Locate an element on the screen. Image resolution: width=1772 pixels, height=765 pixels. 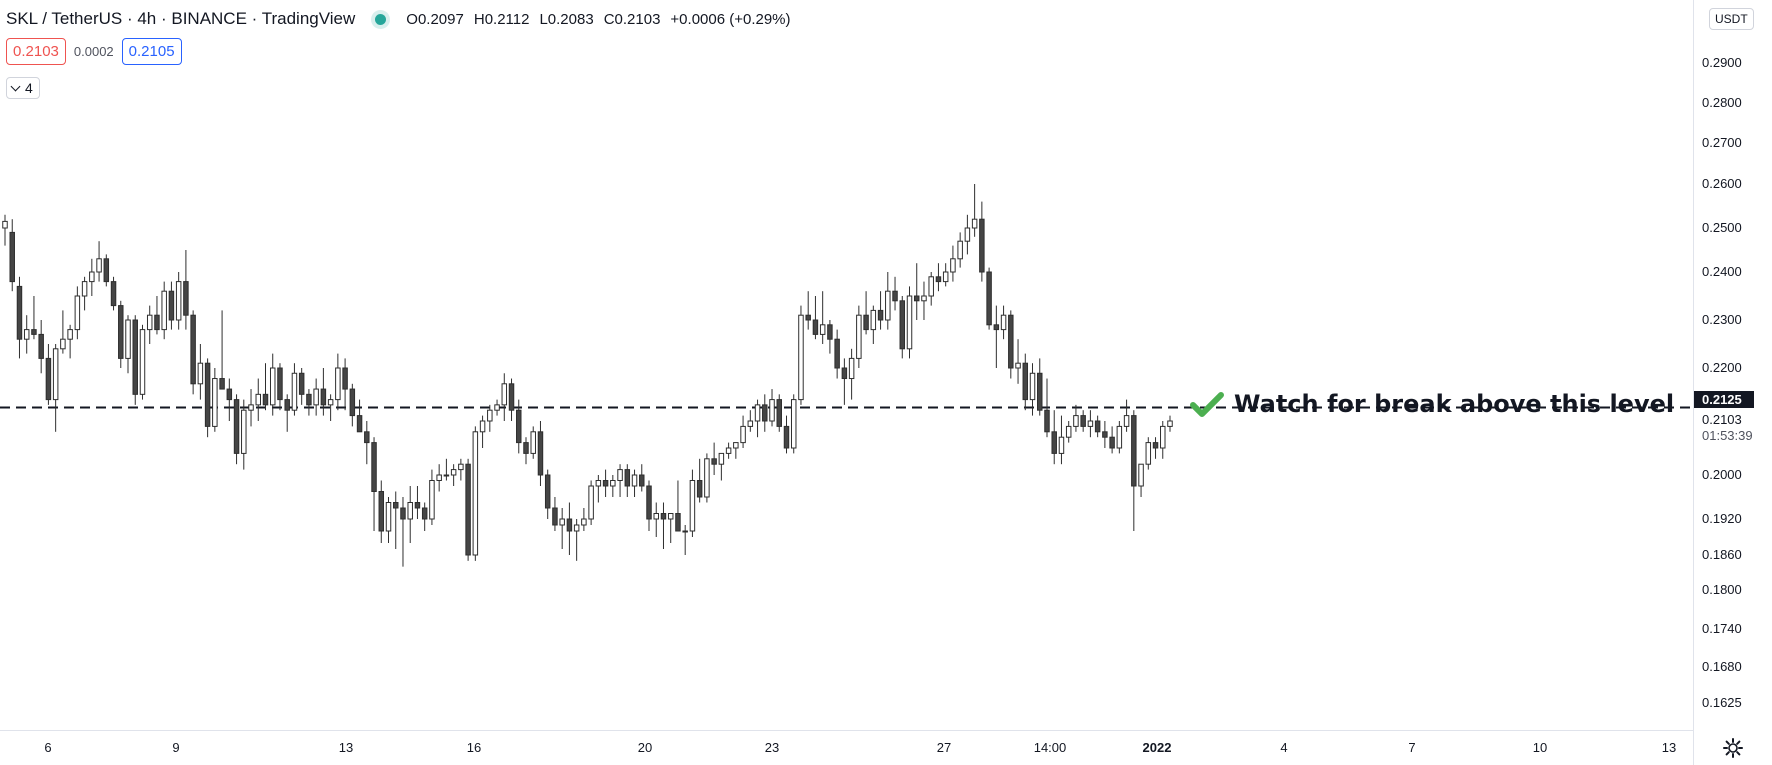
annotation-text: Watch for break above this level is located at coordinates (1454, 404).